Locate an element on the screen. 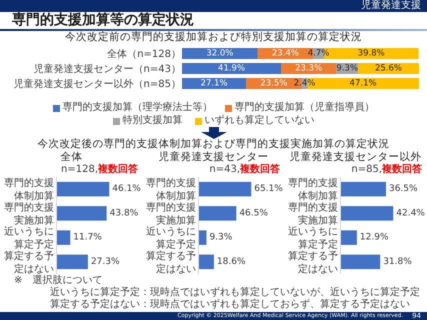 The width and height of the screenshot is (427, 320). text: 近いうちに算定予定：現時点ではいずれも算定していないが、近いうちに算定予定 is located at coordinates (235, 292).